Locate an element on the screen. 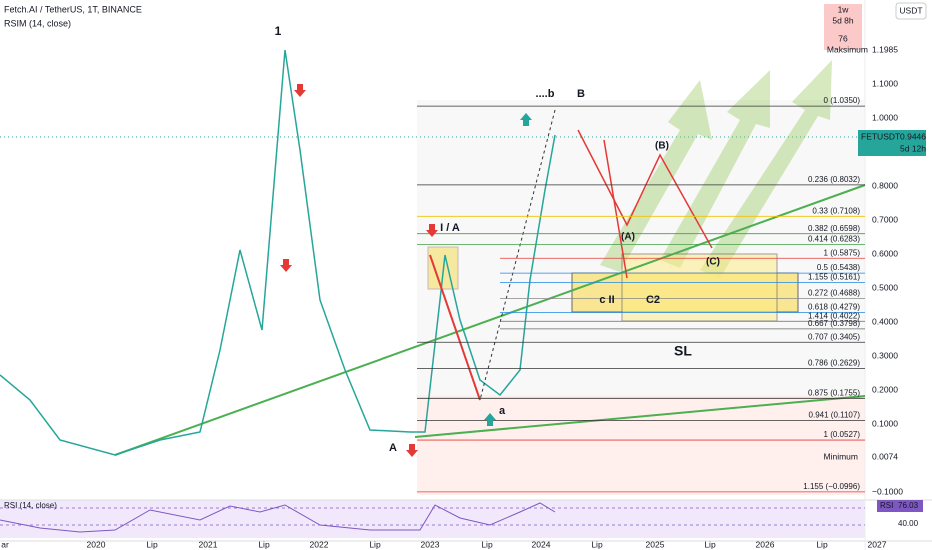 Image resolution: width=932 pixels, height=550 pixels. fib-label: 0.707 (0.3405) is located at coordinates (834, 336).